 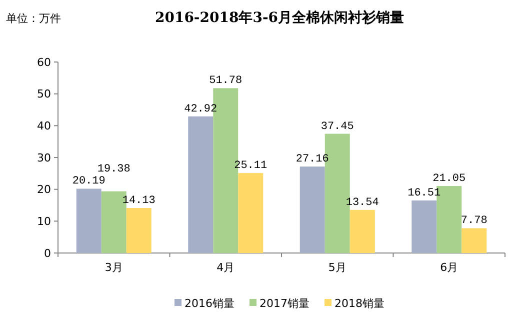 I want to click on data-label: 13.54, so click(x=363, y=202).